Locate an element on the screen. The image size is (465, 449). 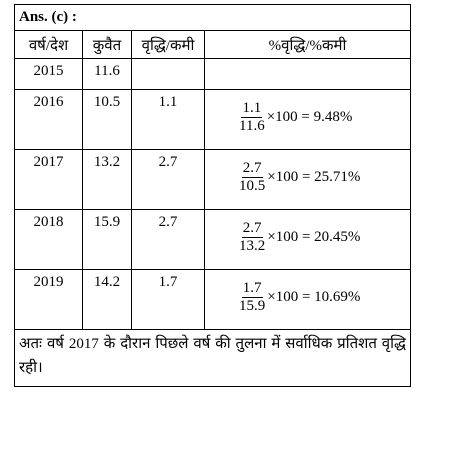
formula: 1.1 11.6 ×100 = 9.48% is located at coordinates (307, 117).